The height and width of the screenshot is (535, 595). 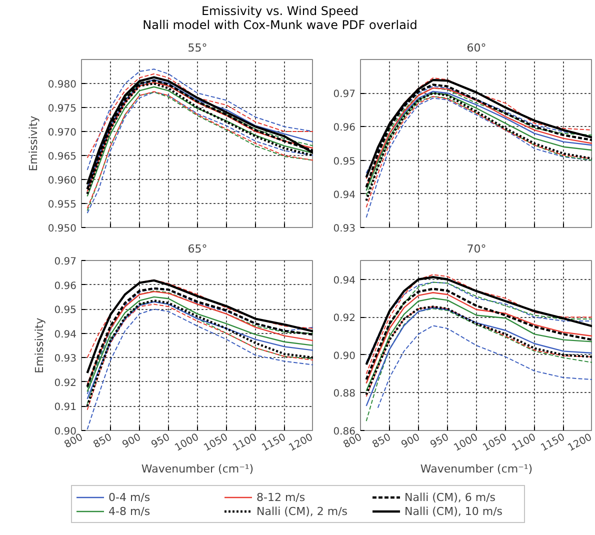 What do you see at coordinates (65, 408) in the screenshot?
I see `y-tick-label: 0.91` at bounding box center [65, 408].